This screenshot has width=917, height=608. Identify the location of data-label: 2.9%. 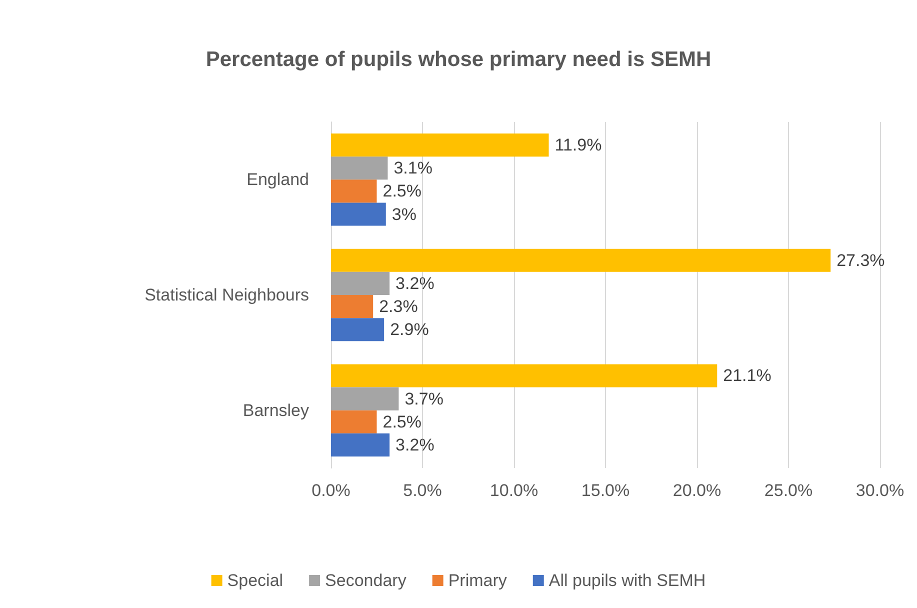
(409, 330).